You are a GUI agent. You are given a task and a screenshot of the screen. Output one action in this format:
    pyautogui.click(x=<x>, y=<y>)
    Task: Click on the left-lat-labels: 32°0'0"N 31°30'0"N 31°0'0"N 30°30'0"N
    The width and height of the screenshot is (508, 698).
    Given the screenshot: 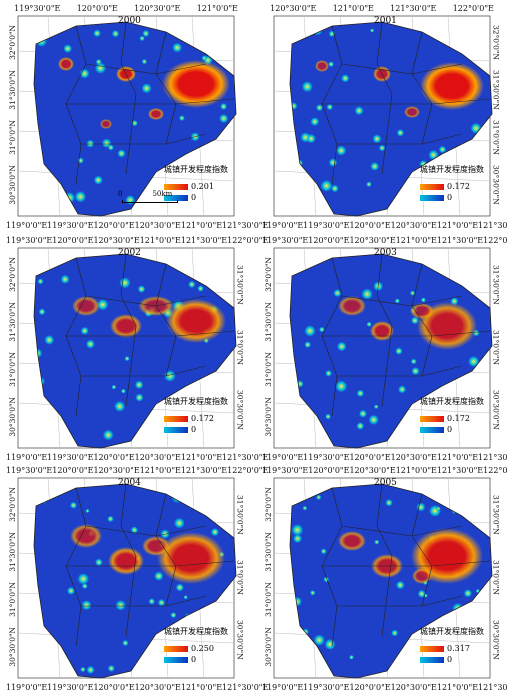 What is the action you would take?
    pyautogui.click(x=268, y=347)
    